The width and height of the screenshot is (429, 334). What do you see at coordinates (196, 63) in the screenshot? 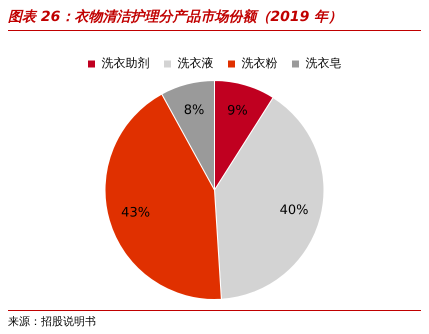
I see `legend-label: 洗衣液` at bounding box center [196, 63].